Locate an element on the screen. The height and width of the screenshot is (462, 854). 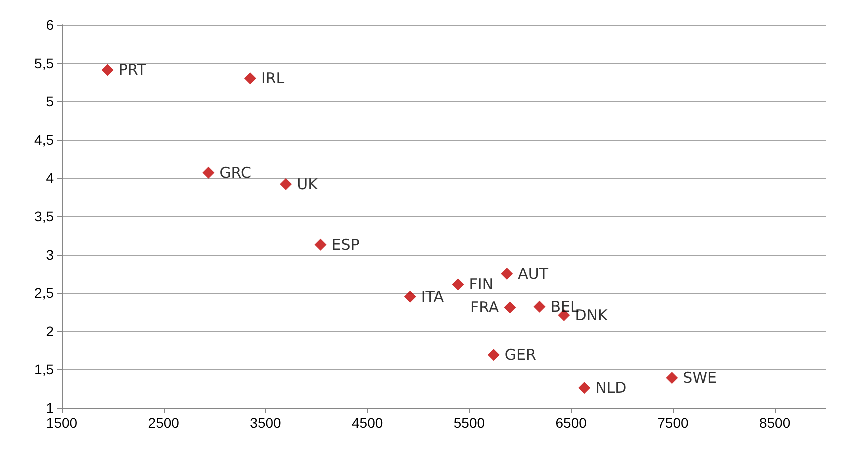
y-tick-label: 3,5 is located at coordinates (44, 216).